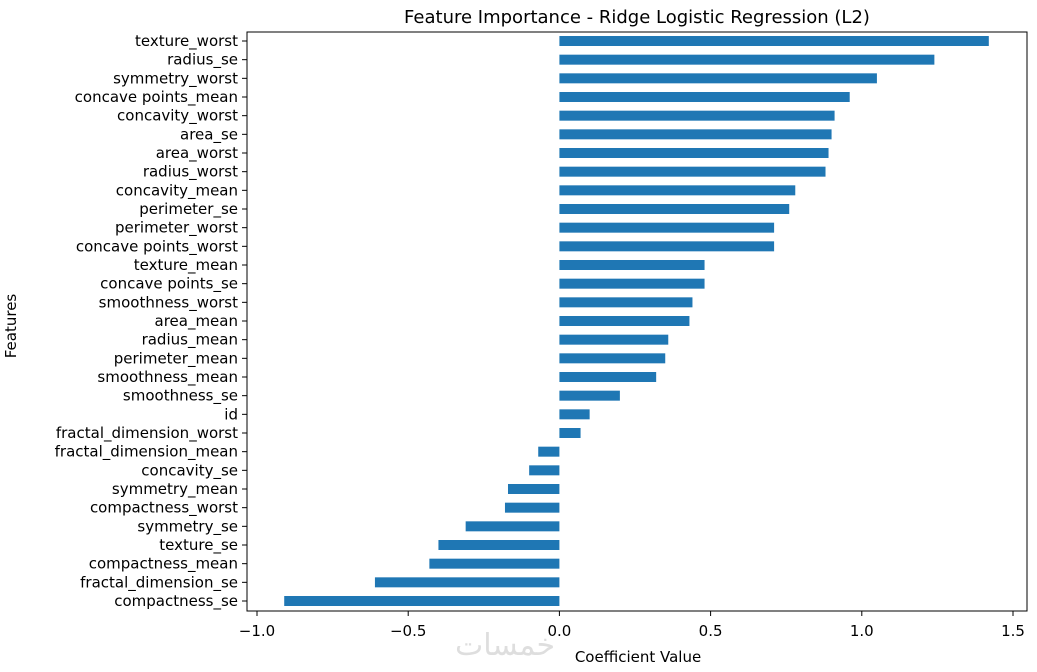  Describe the element at coordinates (1013, 631) in the screenshot. I see `x-tick-label: 1.5` at that location.